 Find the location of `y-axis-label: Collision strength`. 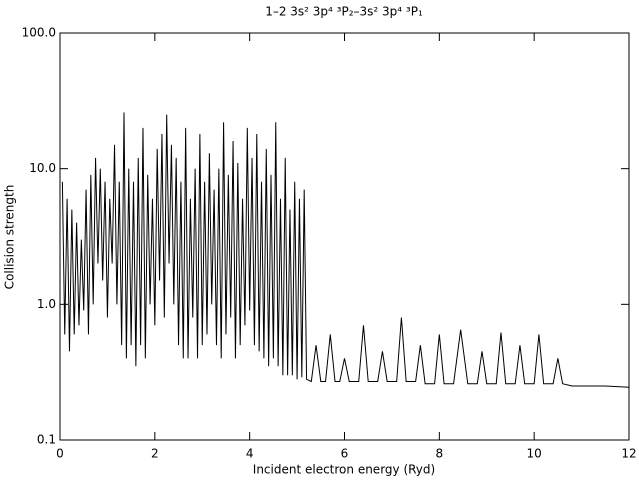

y-axis-label: Collision strength is located at coordinates (10, 237).